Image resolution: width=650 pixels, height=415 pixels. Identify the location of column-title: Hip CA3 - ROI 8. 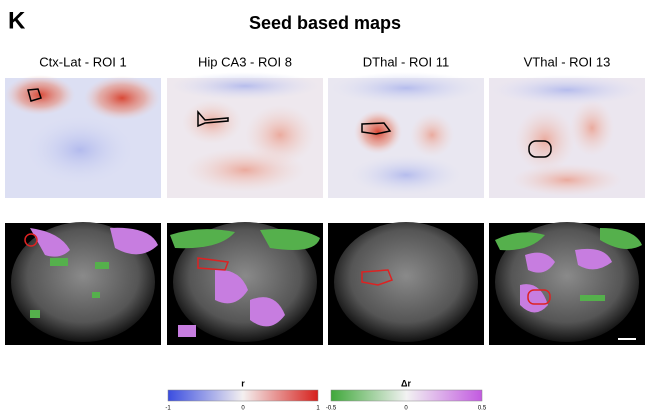
(245, 61).